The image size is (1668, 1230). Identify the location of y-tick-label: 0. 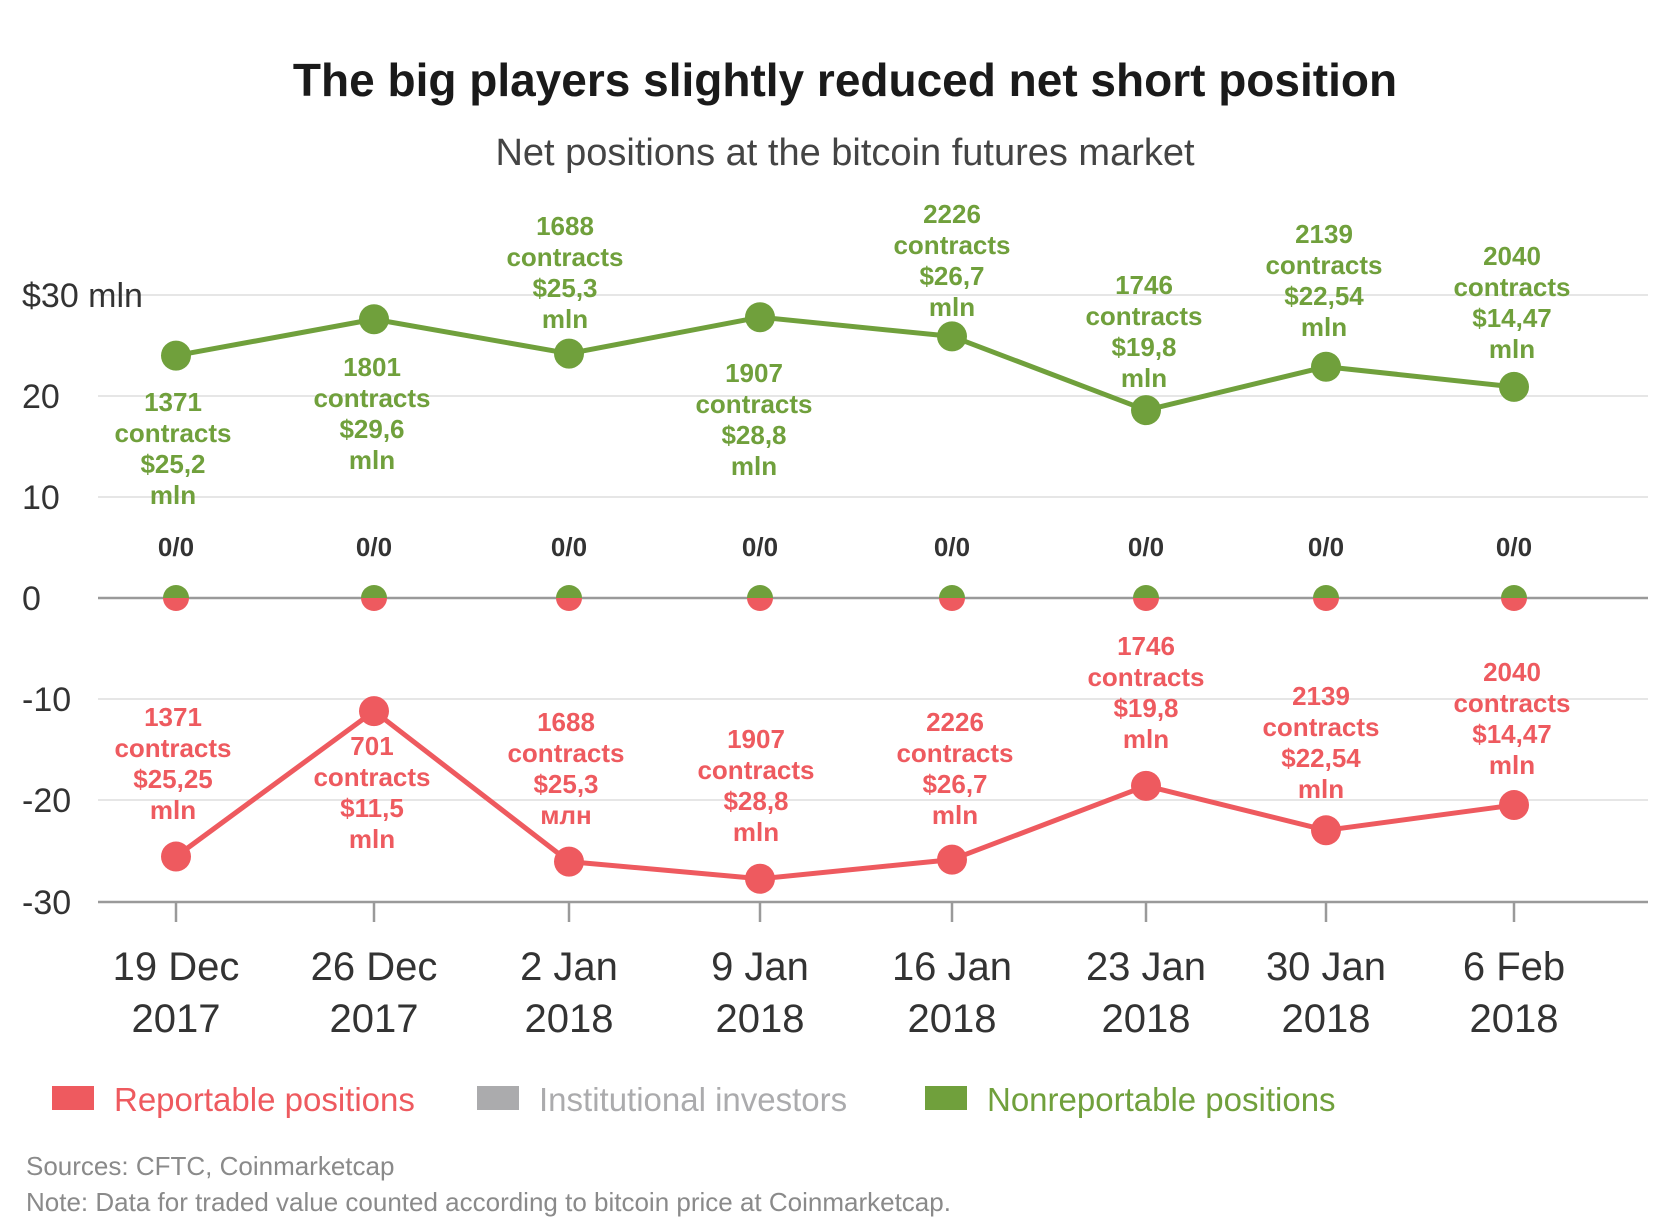
(31, 599).